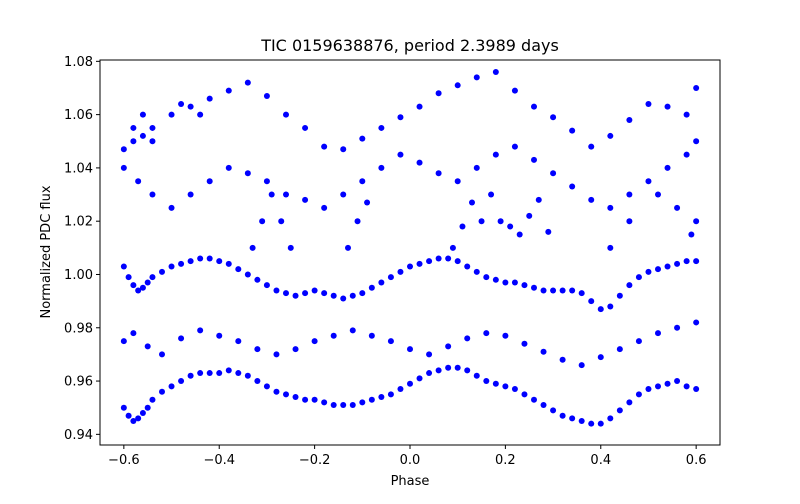 This screenshot has height=504, width=800. Describe the element at coordinates (696, 460) in the screenshot. I see `x-tick-label: 0.6` at that location.